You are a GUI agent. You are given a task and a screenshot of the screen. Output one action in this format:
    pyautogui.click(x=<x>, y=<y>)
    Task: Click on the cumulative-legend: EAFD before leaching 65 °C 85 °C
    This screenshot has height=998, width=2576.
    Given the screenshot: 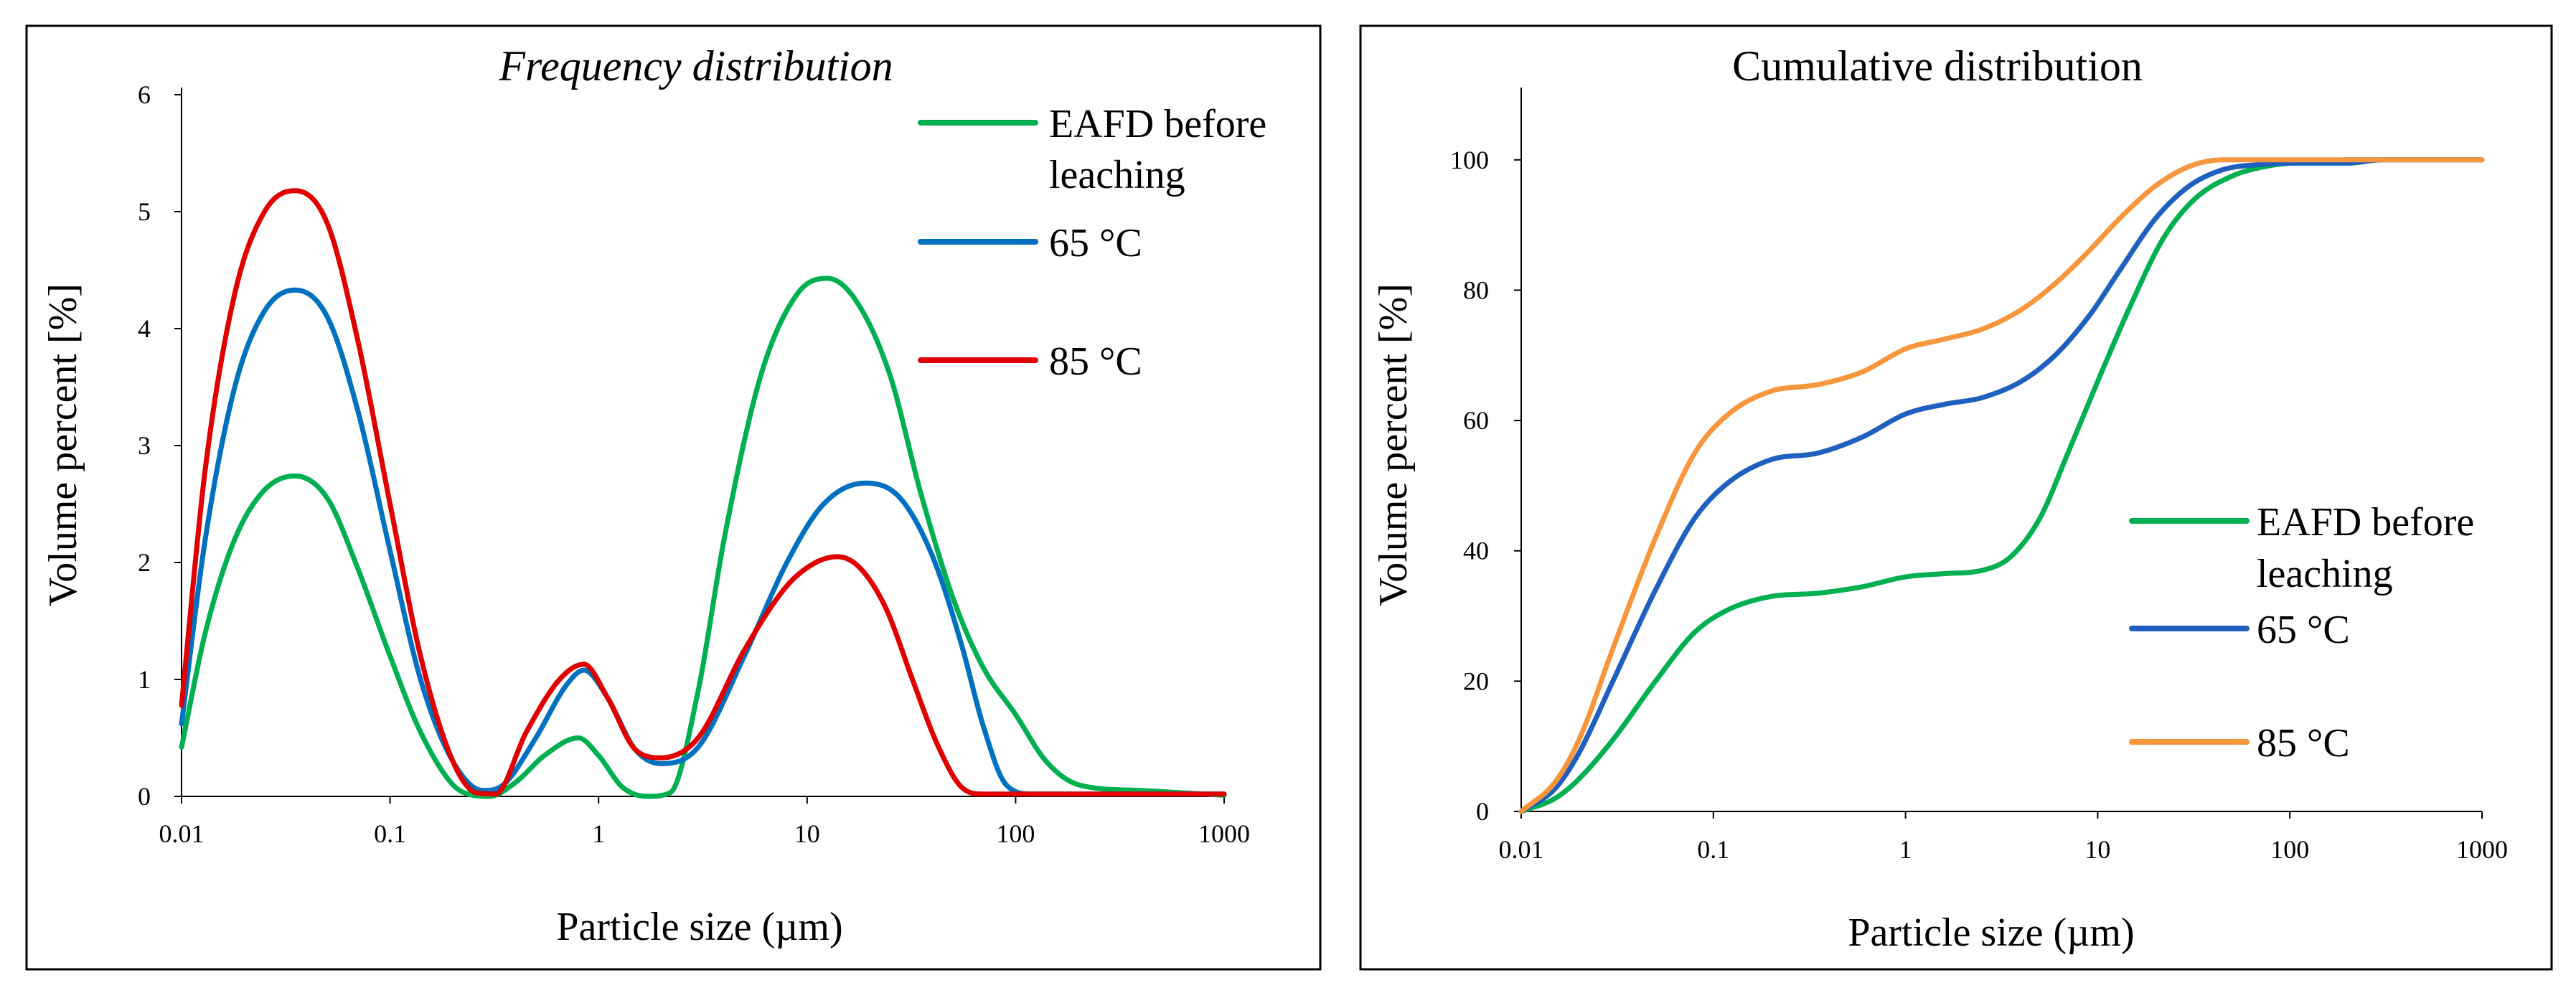 What is the action you would take?
    pyautogui.click(x=2301, y=633)
    